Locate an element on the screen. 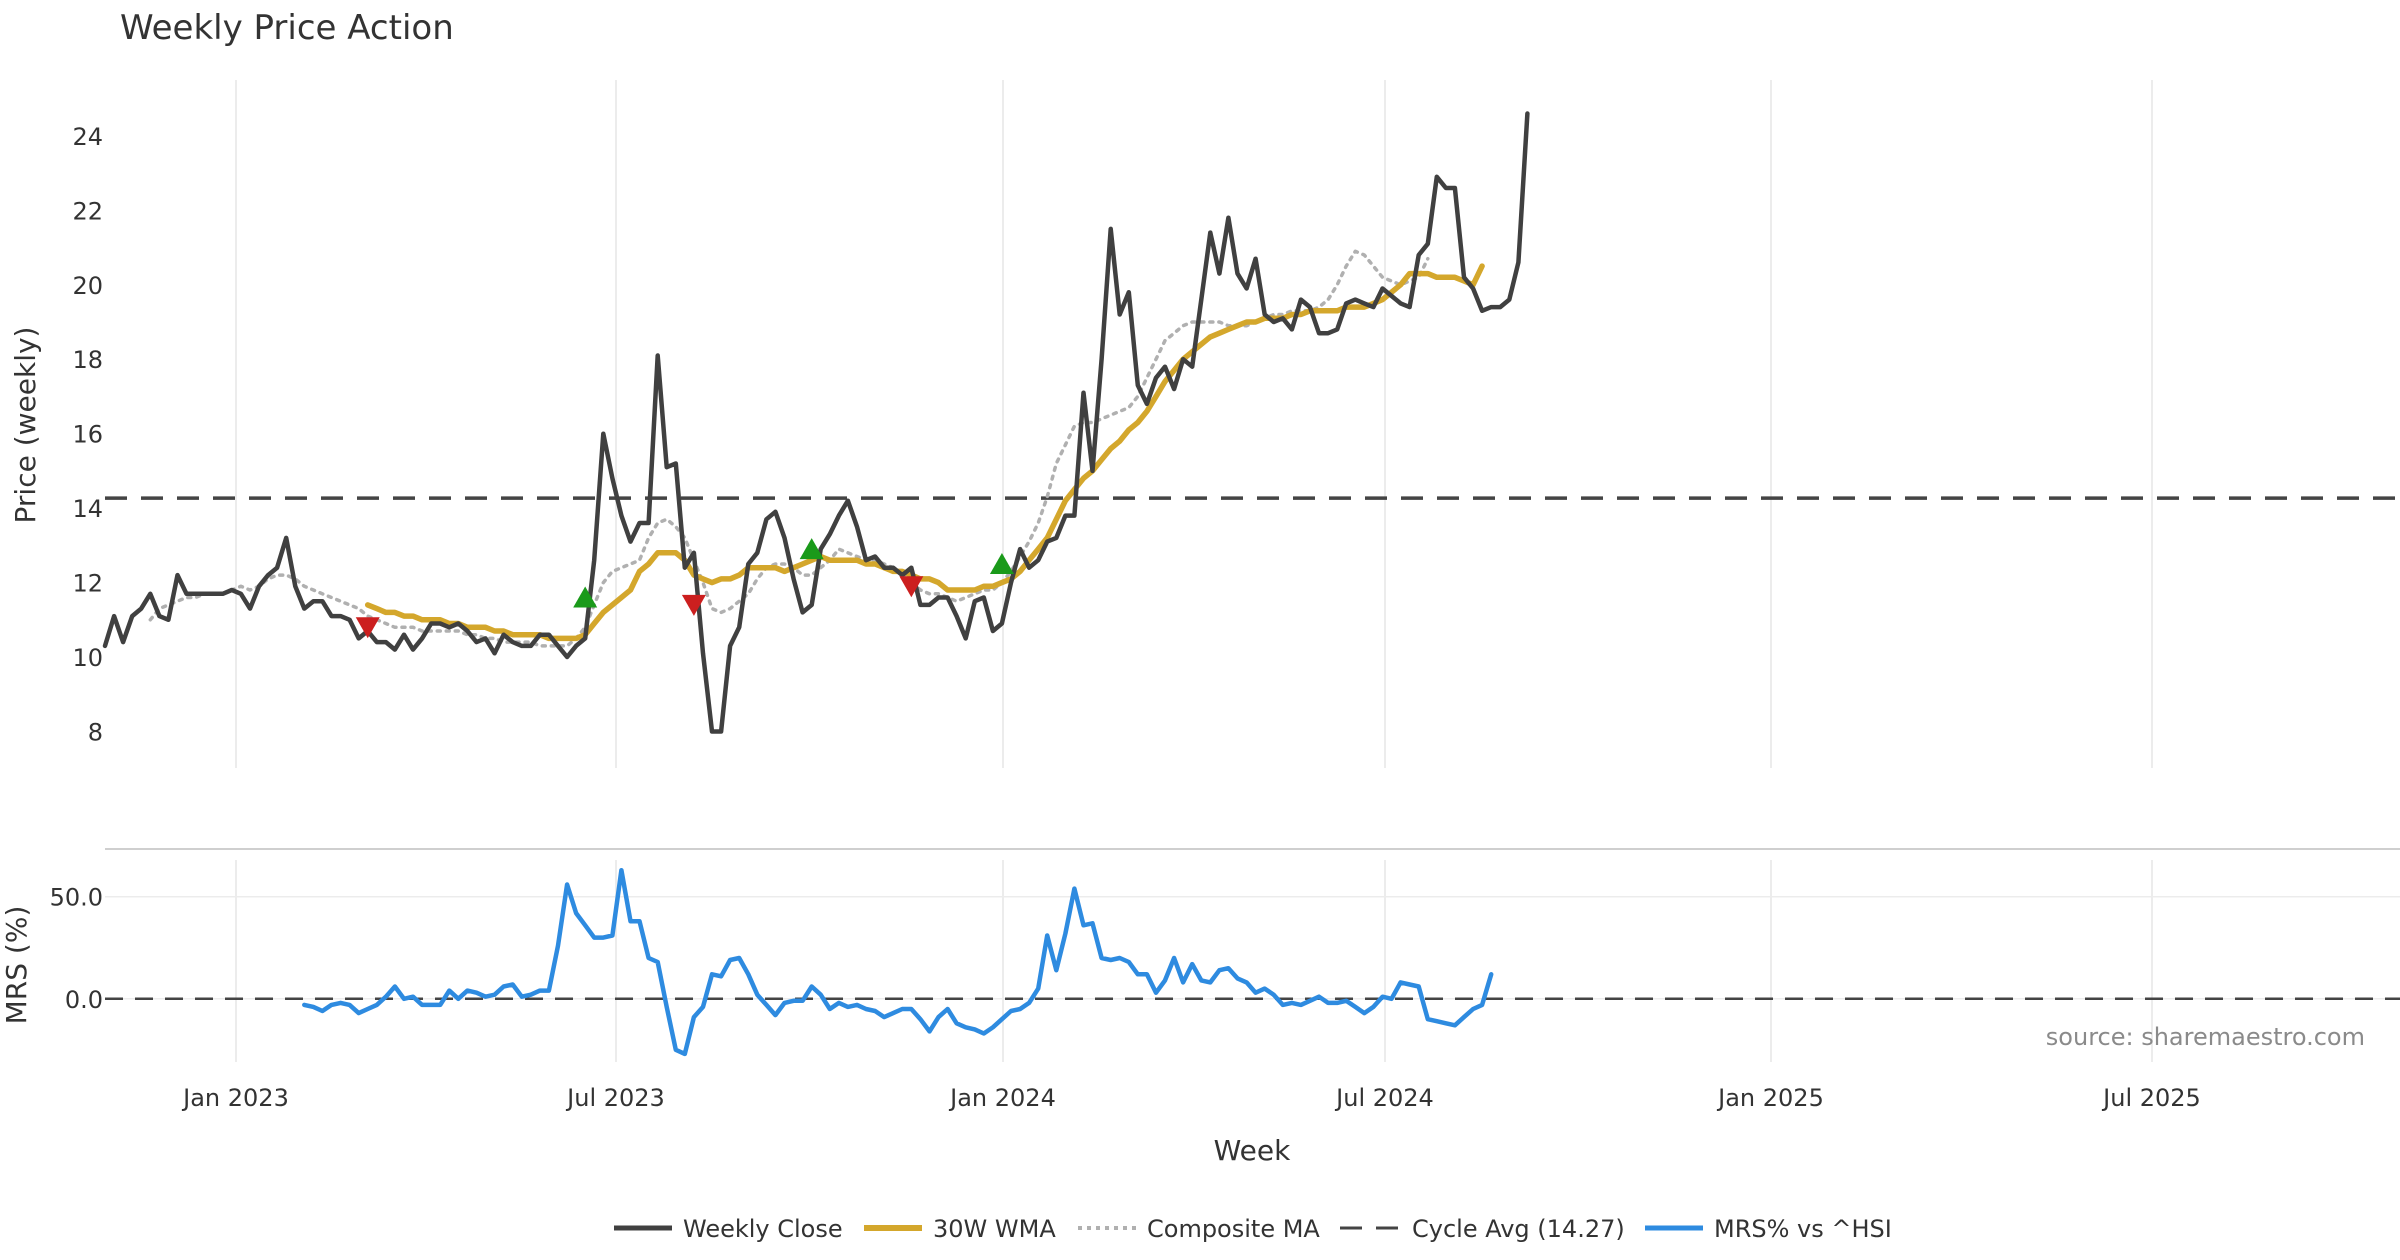  price-y-tick-label: 18 is located at coordinates (87, 360).